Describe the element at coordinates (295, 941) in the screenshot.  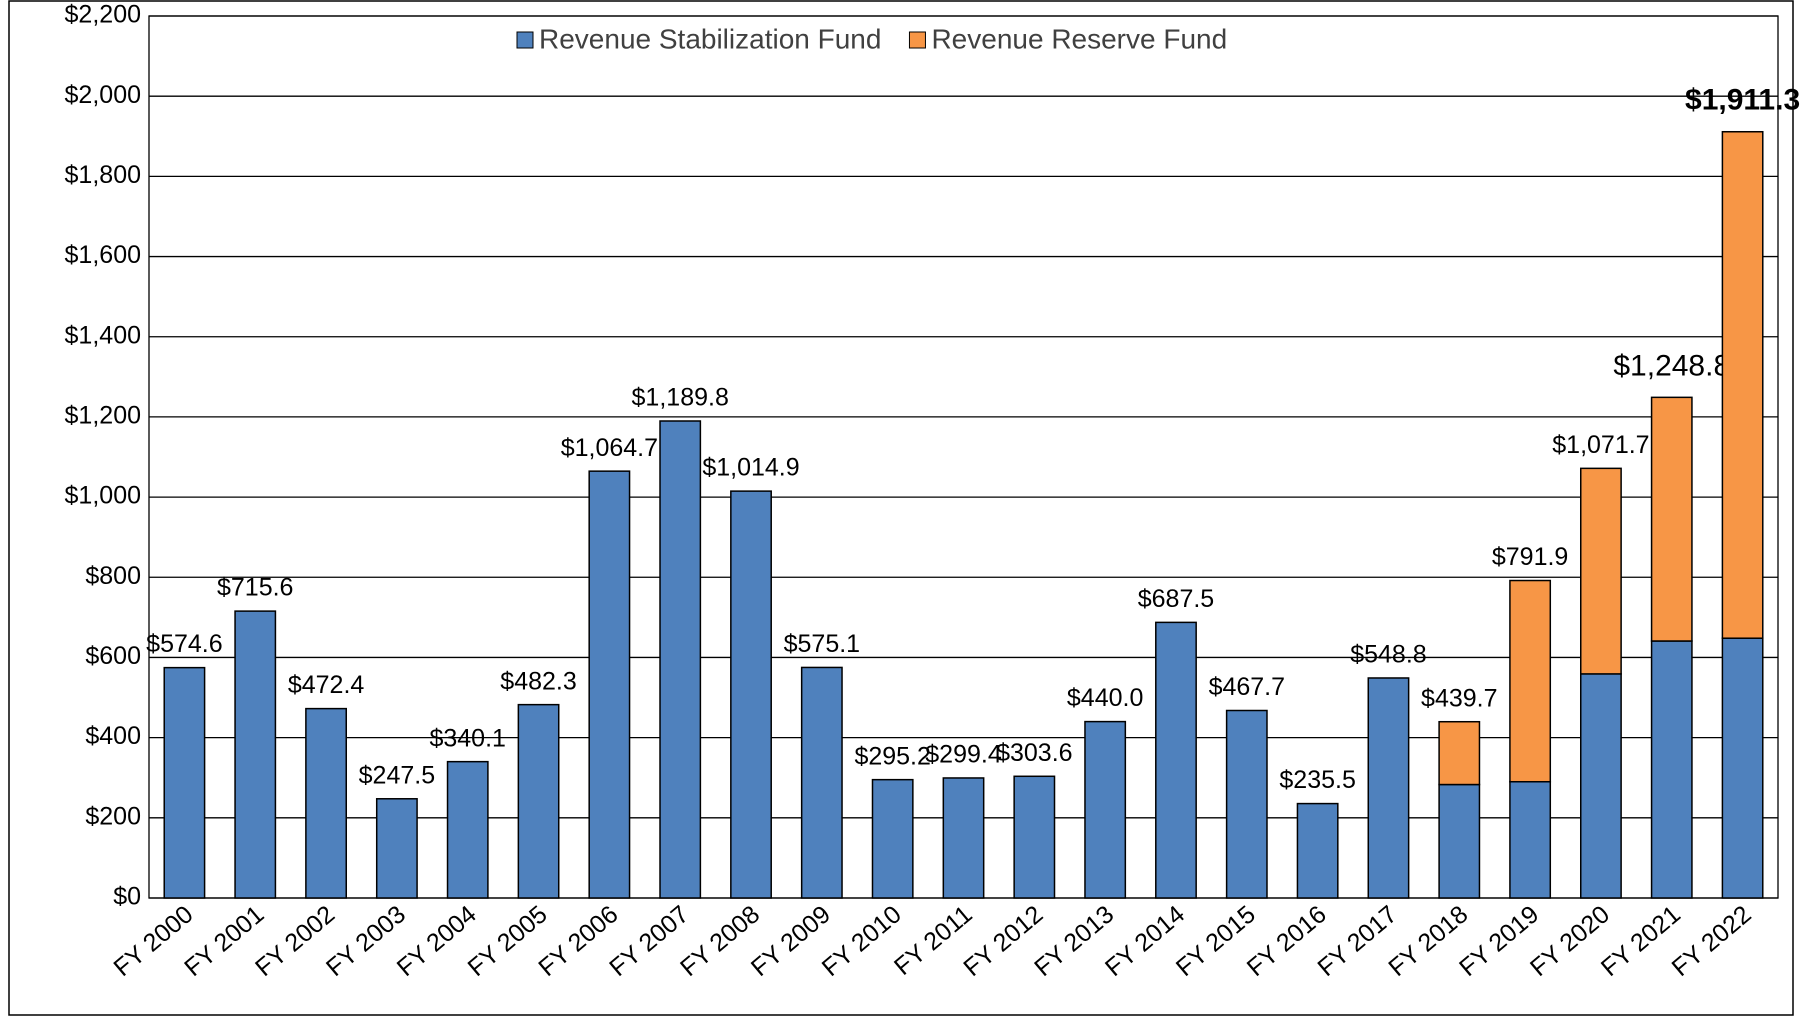
I see `x-tick-label: FY 2002` at that location.